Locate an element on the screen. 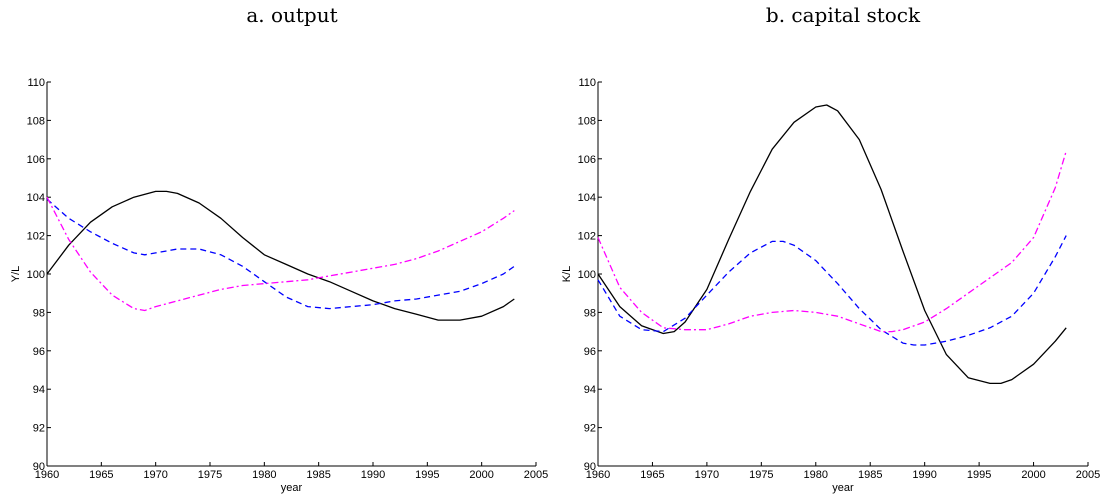  chart-title: b. capital stock is located at coordinates (843, 15).